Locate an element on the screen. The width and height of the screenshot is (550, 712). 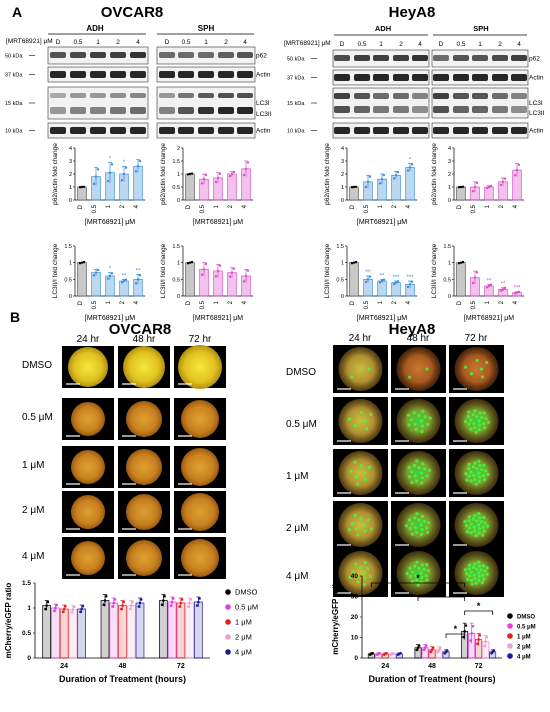
ovcar8-lane-label: 1 is located at coordinates (206, 42).